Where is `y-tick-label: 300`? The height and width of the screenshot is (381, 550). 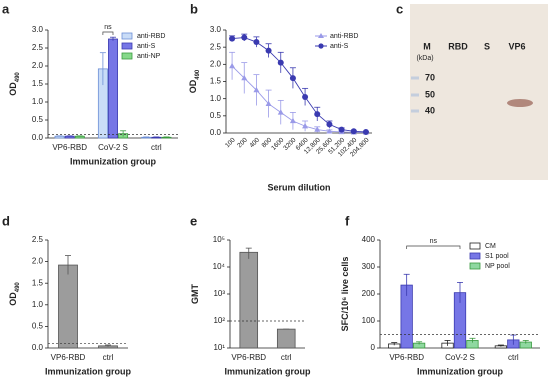
y-tick-label: 300 is located at coordinates (369, 266).